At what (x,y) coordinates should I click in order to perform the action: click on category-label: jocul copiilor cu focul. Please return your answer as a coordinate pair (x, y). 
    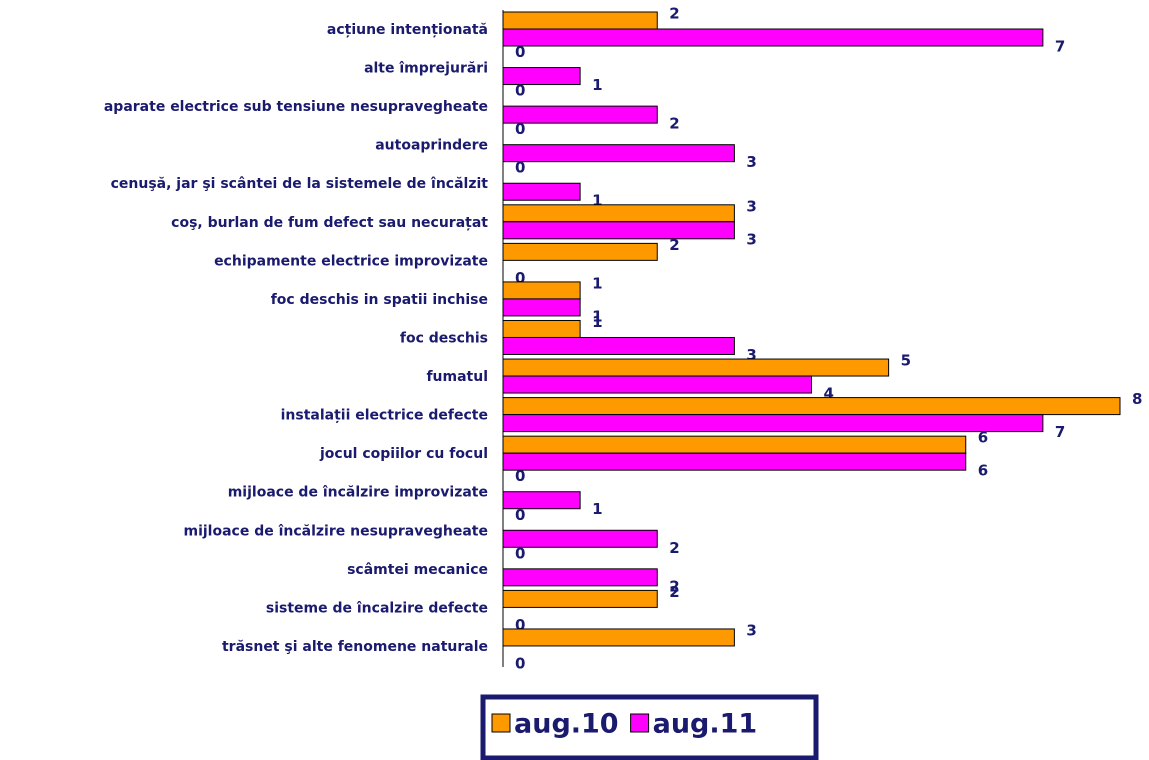
    Looking at the image, I should click on (403, 454).